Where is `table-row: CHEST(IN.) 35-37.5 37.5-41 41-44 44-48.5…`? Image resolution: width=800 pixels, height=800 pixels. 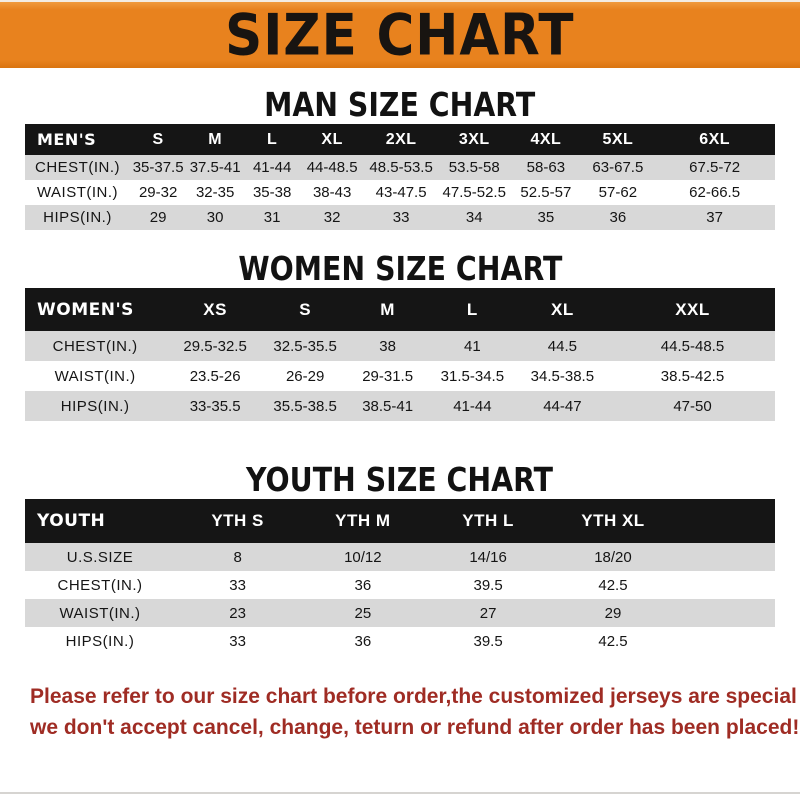 table-row: CHEST(IN.) 35-37.5 37.5-41 41-44 44-48.5… is located at coordinates (400, 167).